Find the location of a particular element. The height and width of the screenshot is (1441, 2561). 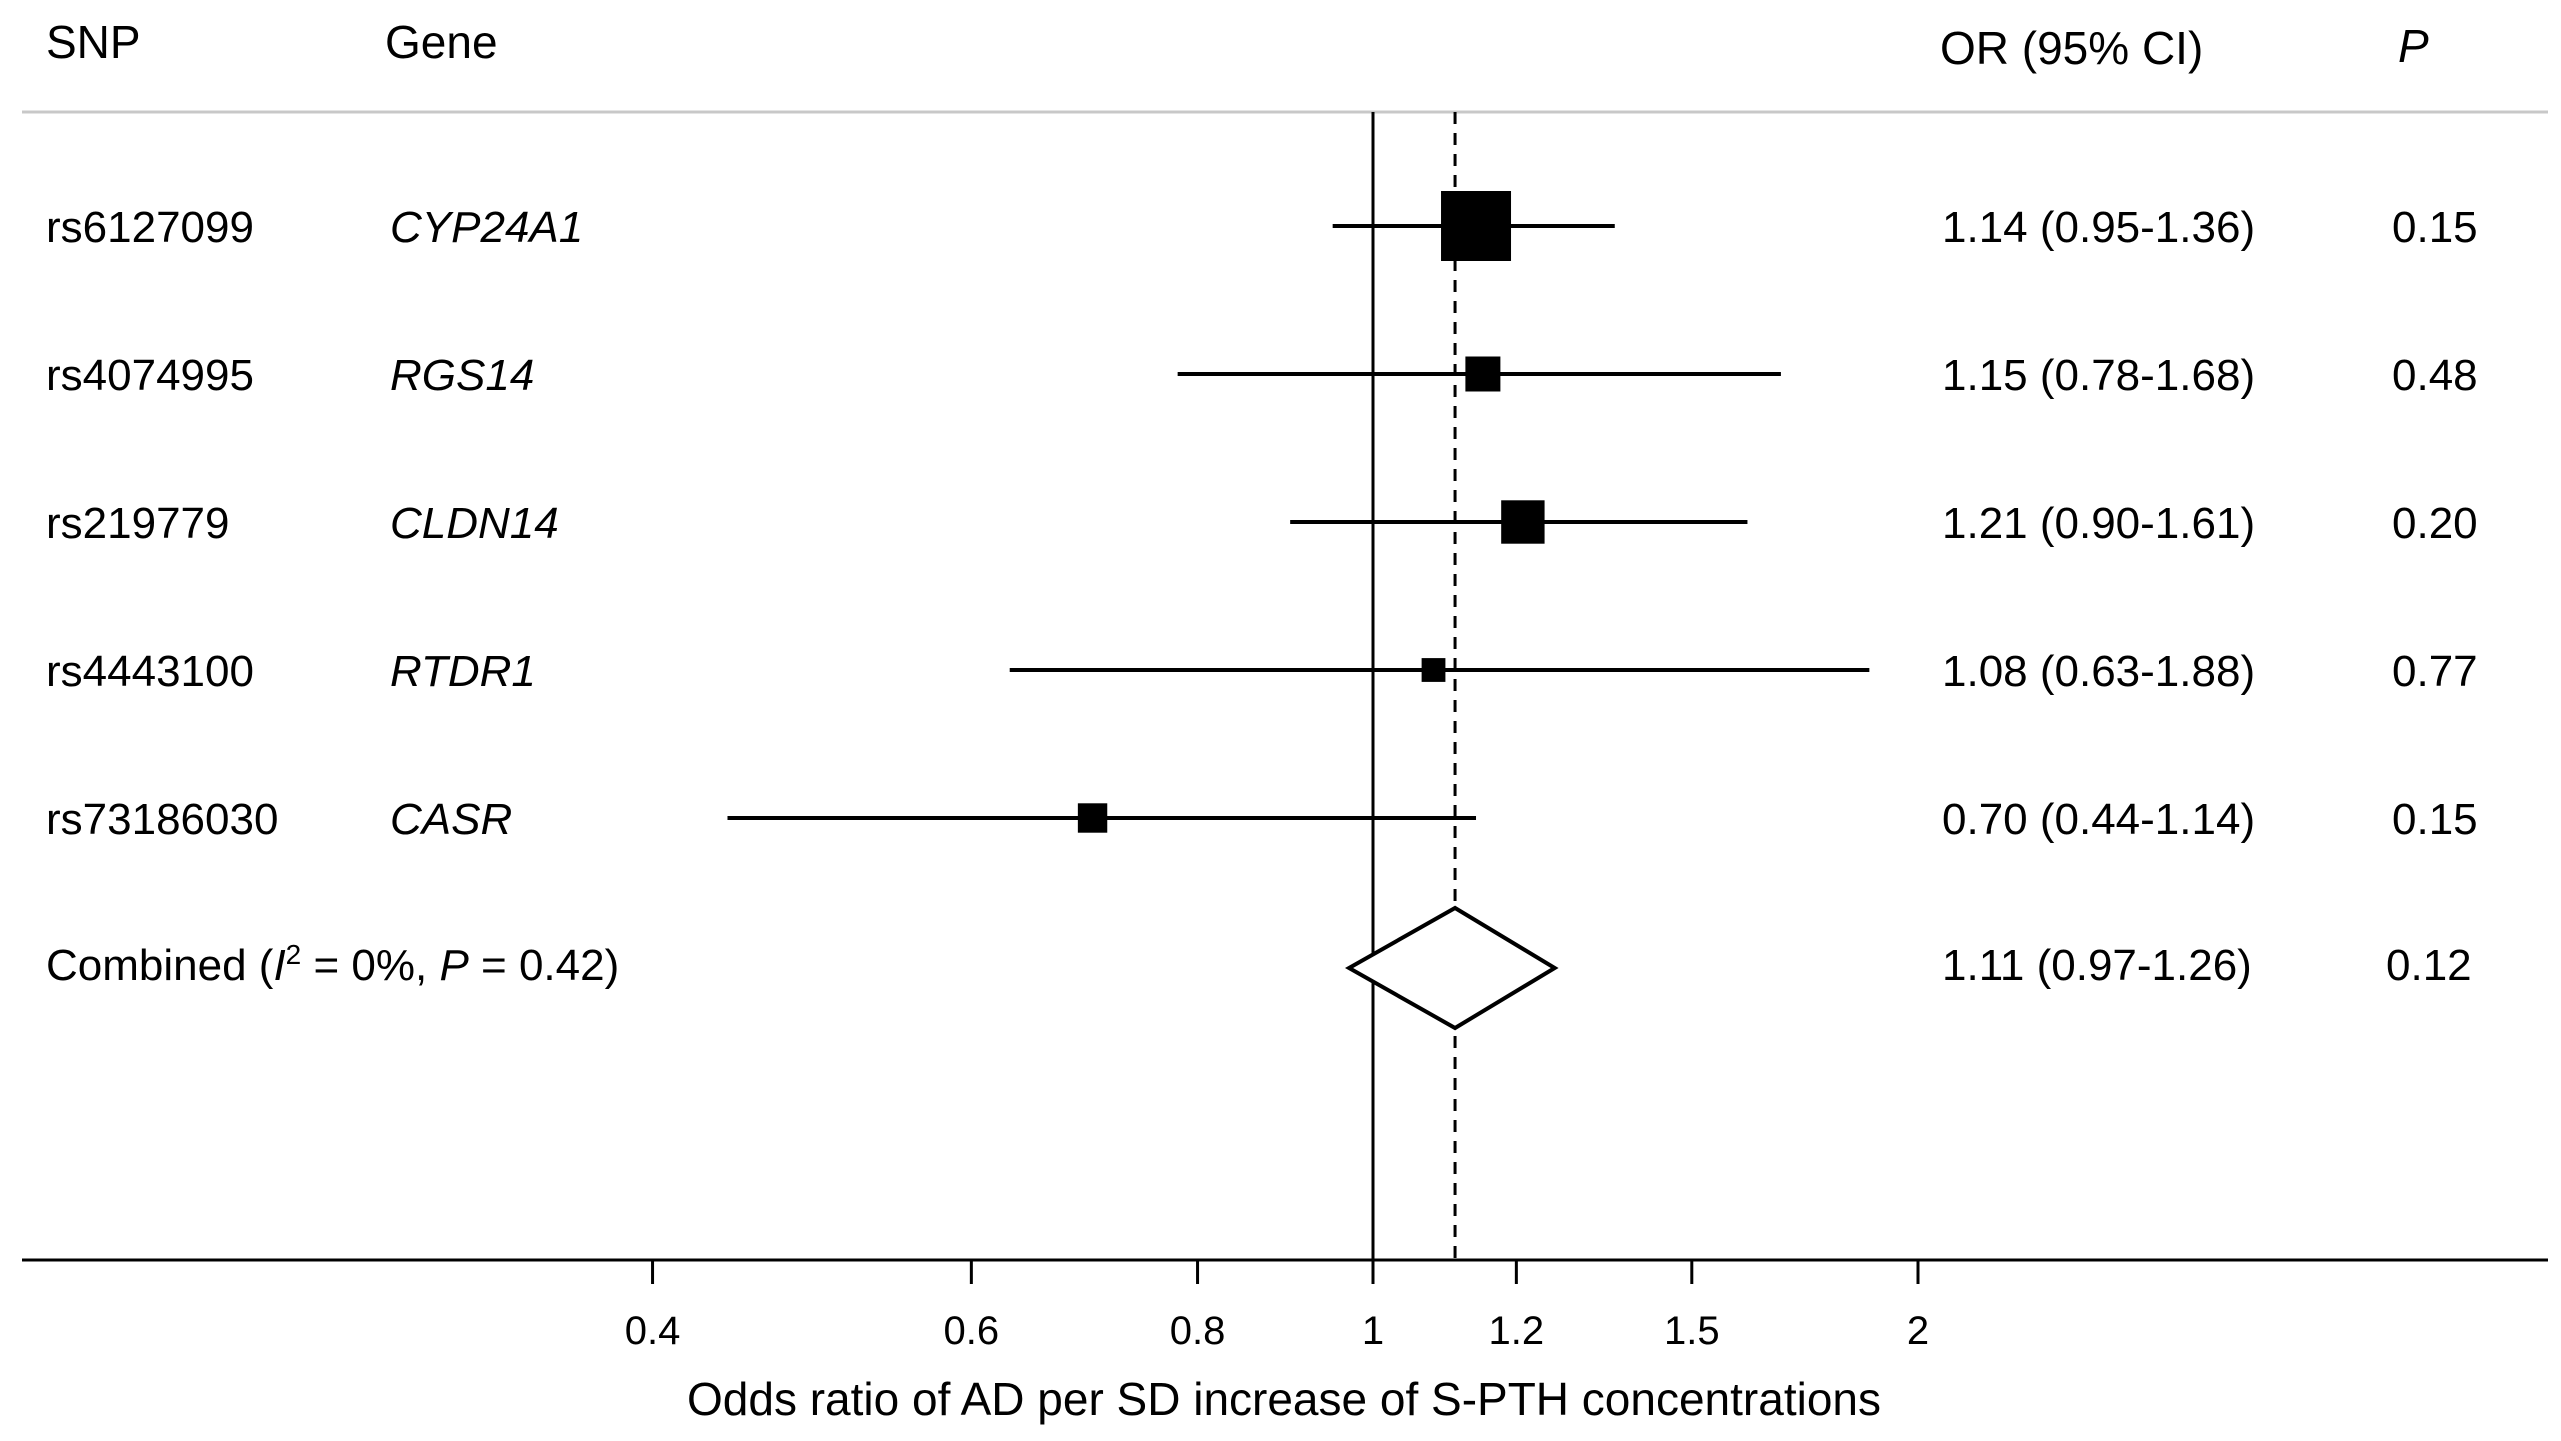

x-tick-label: 1.2 is located at coordinates (1517, 1331).